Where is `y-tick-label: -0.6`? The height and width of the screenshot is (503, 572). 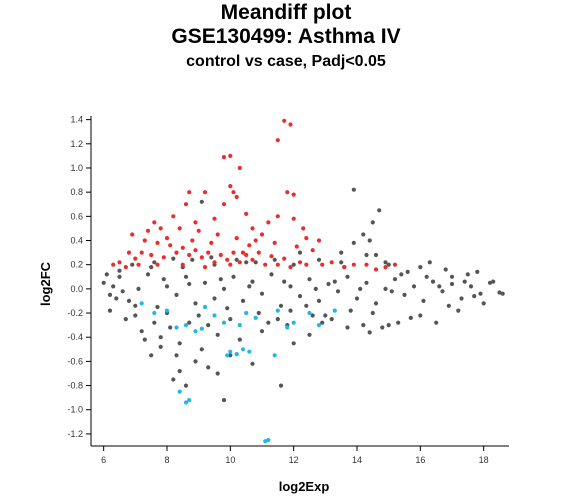
y-tick-label: -0.6 is located at coordinates (75, 361).